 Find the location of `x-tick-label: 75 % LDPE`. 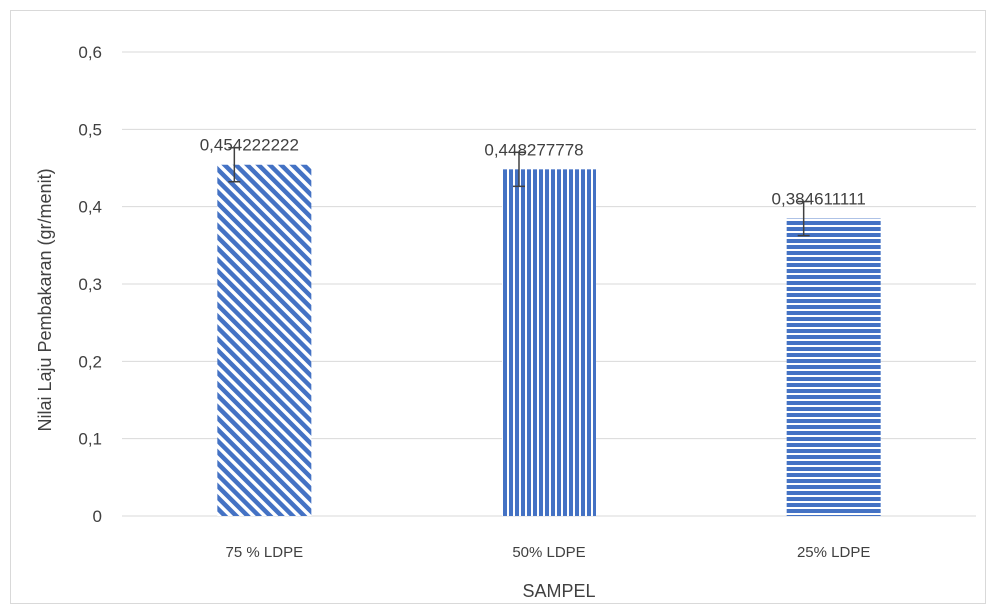

x-tick-label: 75 % LDPE is located at coordinates (265, 552).